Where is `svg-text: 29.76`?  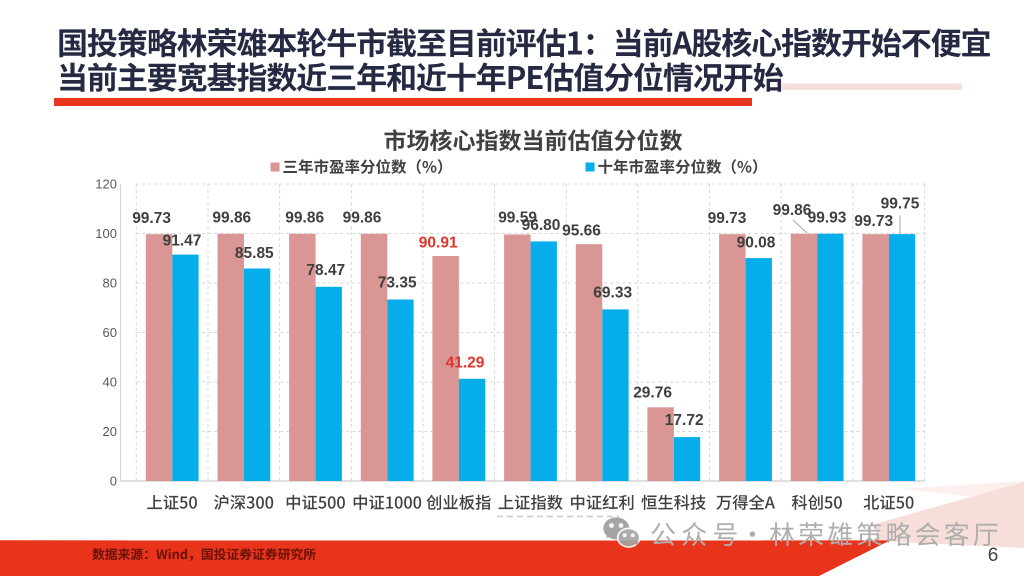 svg-text: 29.76 is located at coordinates (652, 392).